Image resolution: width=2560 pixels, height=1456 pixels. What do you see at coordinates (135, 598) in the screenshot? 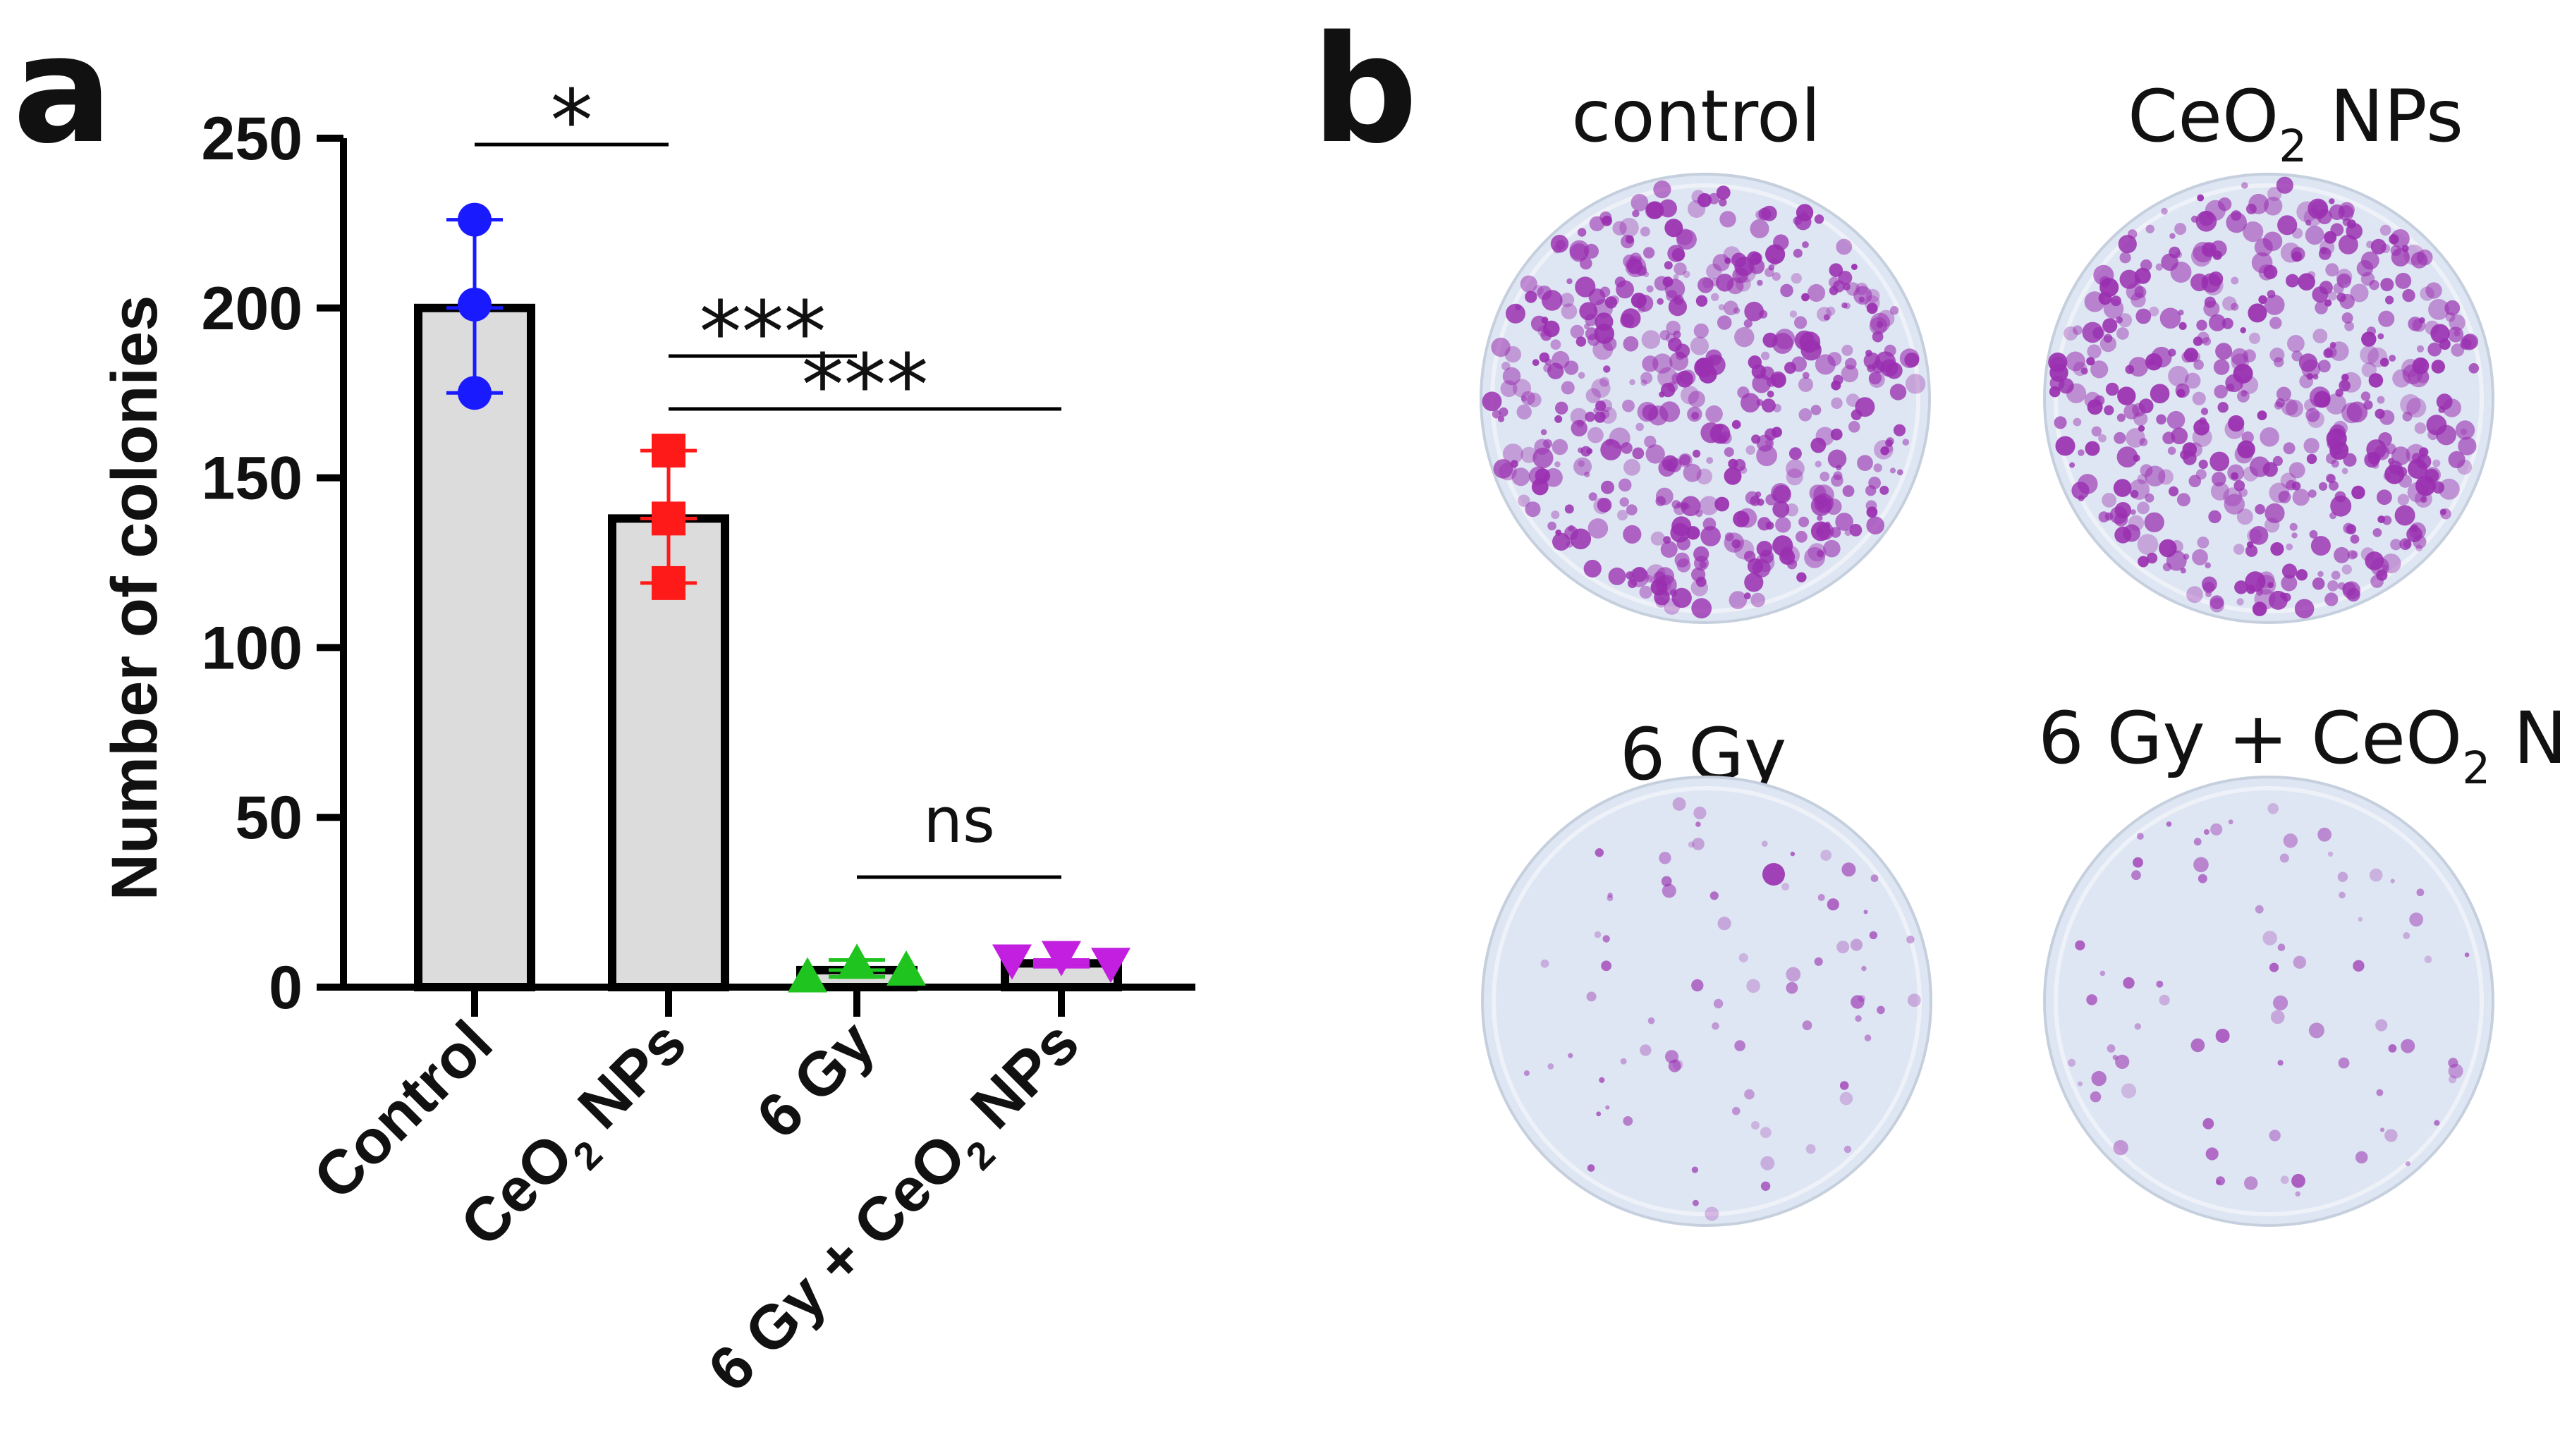
I see `y-axis-title: Number of colonies` at bounding box center [135, 598].